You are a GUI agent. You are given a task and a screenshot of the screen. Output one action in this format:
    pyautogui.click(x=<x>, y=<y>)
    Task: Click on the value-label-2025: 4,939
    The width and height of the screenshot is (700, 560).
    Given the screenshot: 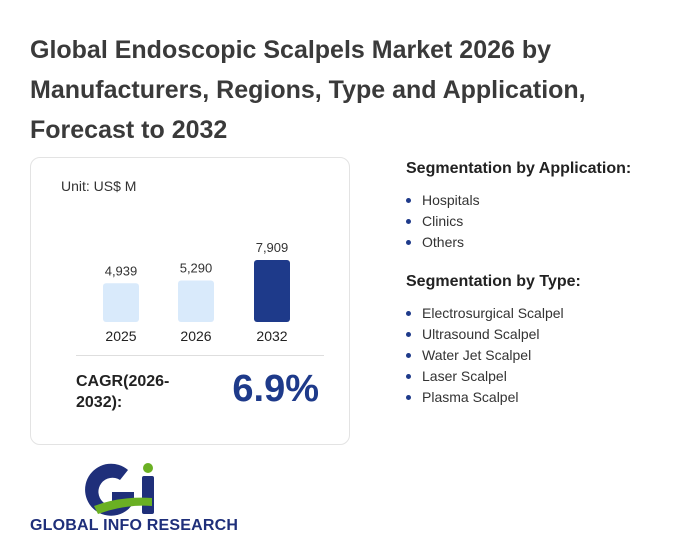 What is the action you would take?
    pyautogui.click(x=121, y=270)
    